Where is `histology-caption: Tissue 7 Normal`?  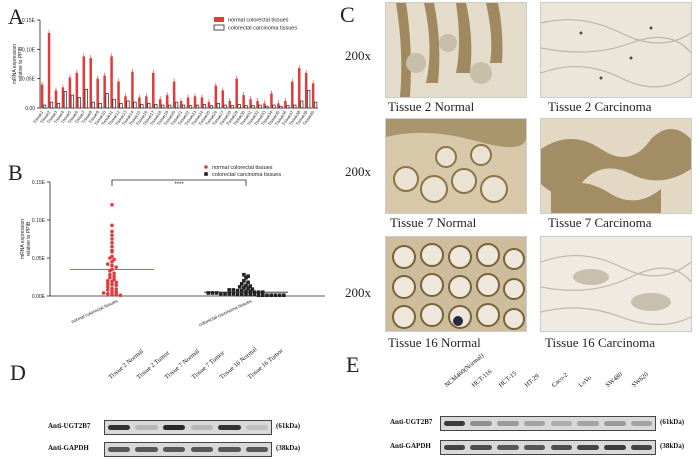
histology-caption: Tissue 7 Normal is located at coordinates (433, 222).